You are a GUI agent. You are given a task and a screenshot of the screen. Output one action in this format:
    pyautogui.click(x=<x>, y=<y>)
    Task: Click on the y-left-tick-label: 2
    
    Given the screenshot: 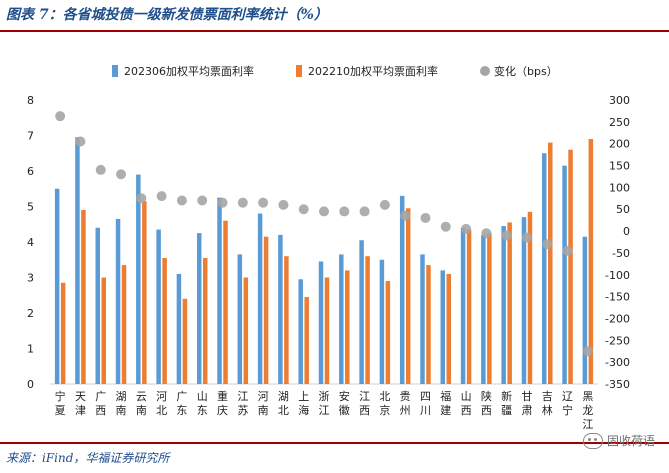 What is the action you would take?
    pyautogui.click(x=30, y=313)
    